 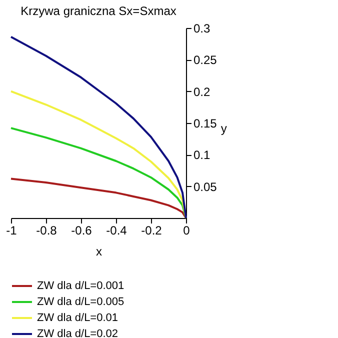 I want to click on chart-title: Krzywa graniczna Sx=Sxmax, so click(x=98, y=11).